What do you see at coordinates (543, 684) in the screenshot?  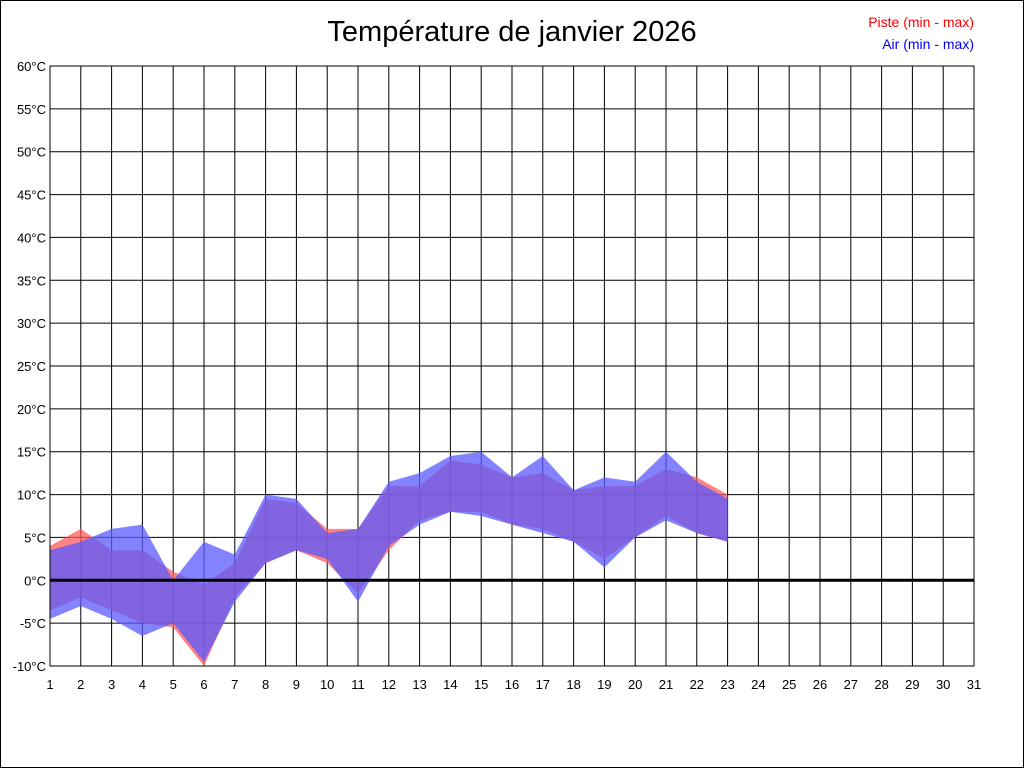 I see `x-tick-label: 17` at bounding box center [543, 684].